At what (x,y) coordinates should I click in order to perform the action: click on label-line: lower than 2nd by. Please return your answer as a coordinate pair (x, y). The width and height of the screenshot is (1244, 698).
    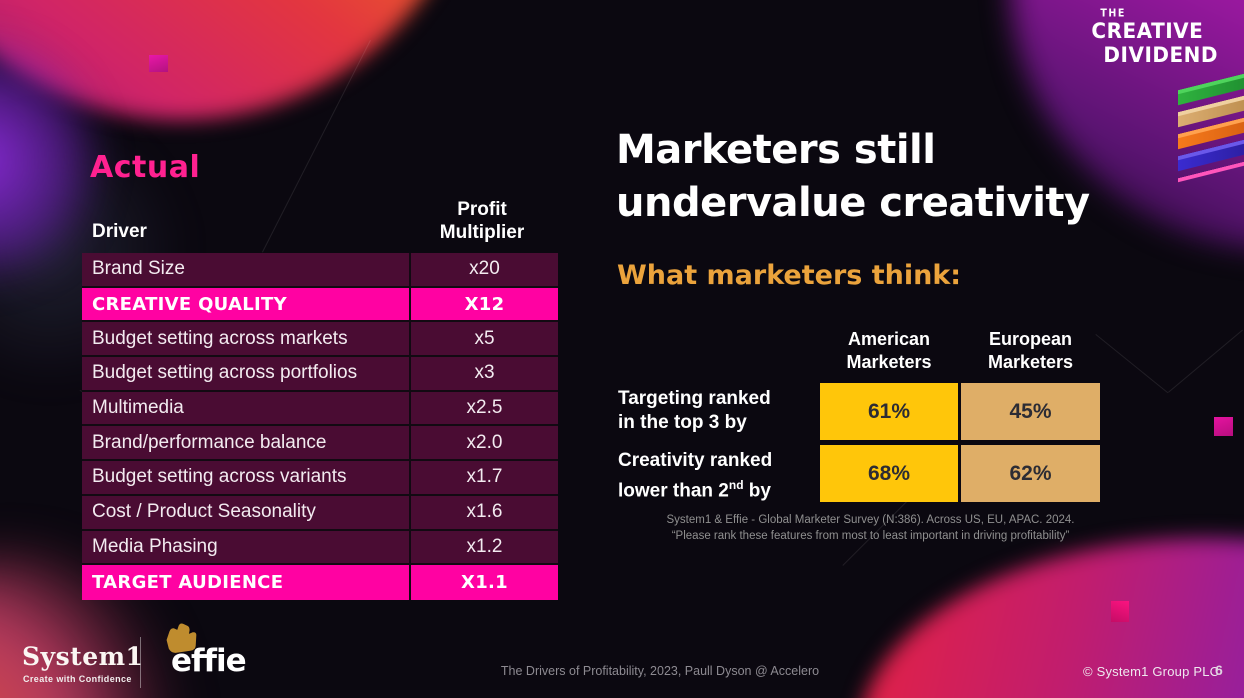
    Looking at the image, I should click on (718, 488).